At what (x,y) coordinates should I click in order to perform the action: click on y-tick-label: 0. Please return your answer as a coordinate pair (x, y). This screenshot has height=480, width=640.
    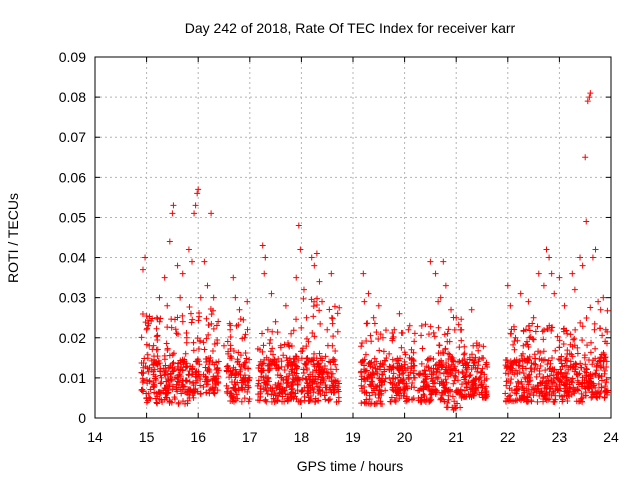
    Looking at the image, I should click on (82, 418).